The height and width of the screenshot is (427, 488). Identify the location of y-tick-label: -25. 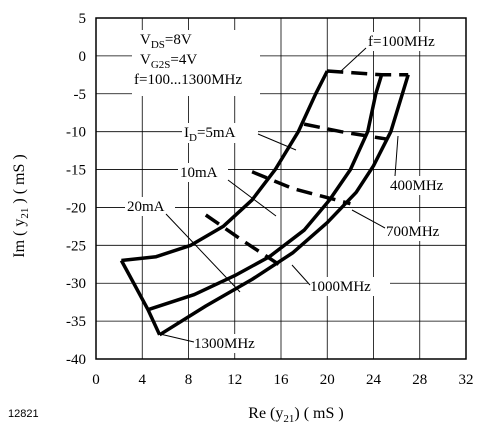
(76, 246).